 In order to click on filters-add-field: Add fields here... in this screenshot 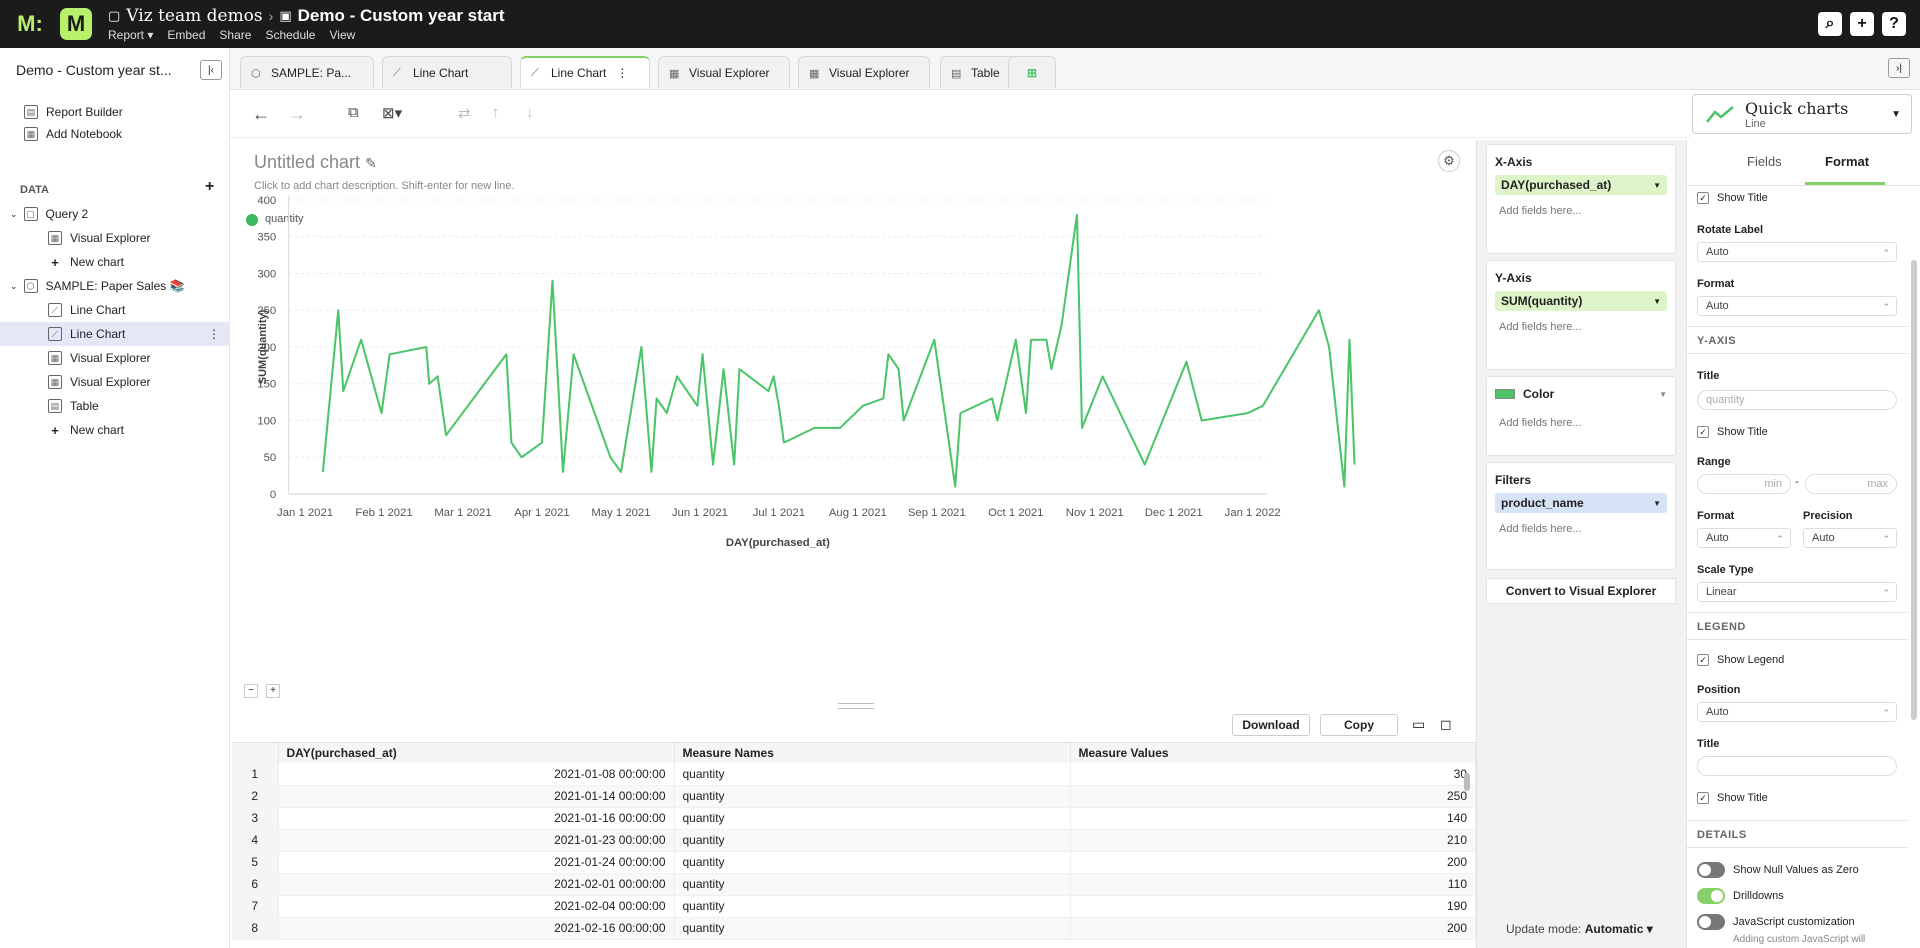, I will do `click(1540, 529)`.